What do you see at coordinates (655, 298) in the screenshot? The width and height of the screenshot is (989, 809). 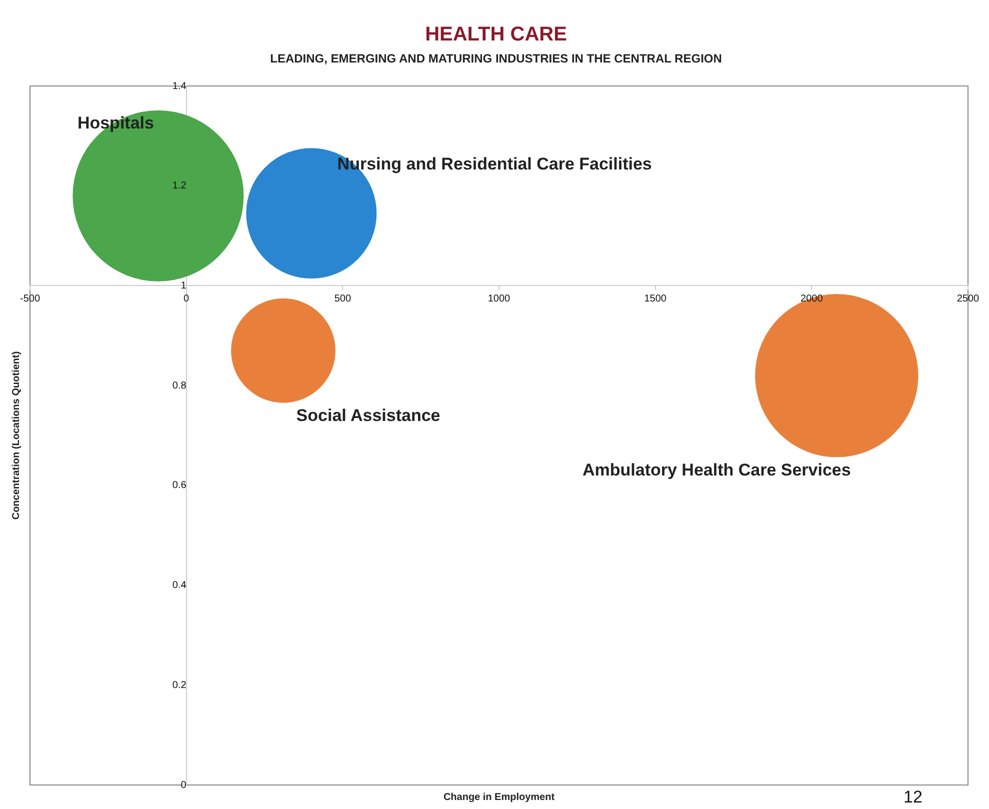 I see `x-tick-label: 1500` at bounding box center [655, 298].